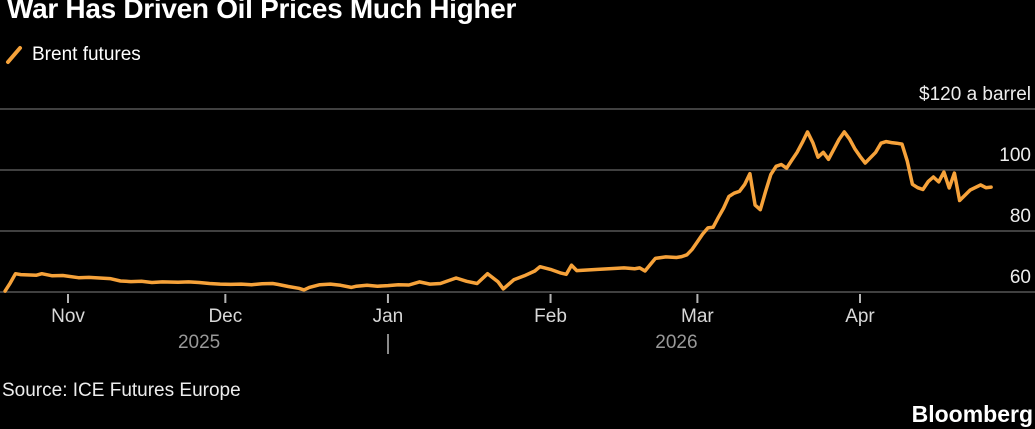 The height and width of the screenshot is (429, 1035). I want to click on legend-series-label: Brent futures, so click(86, 54).